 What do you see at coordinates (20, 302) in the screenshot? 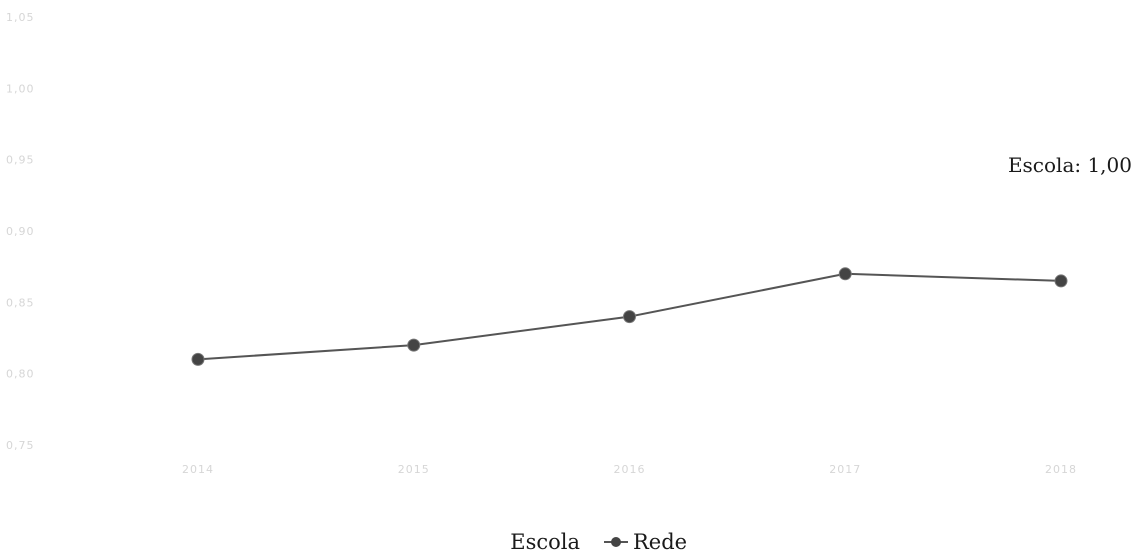
I see `y-tick-label: 0,85` at bounding box center [20, 302].